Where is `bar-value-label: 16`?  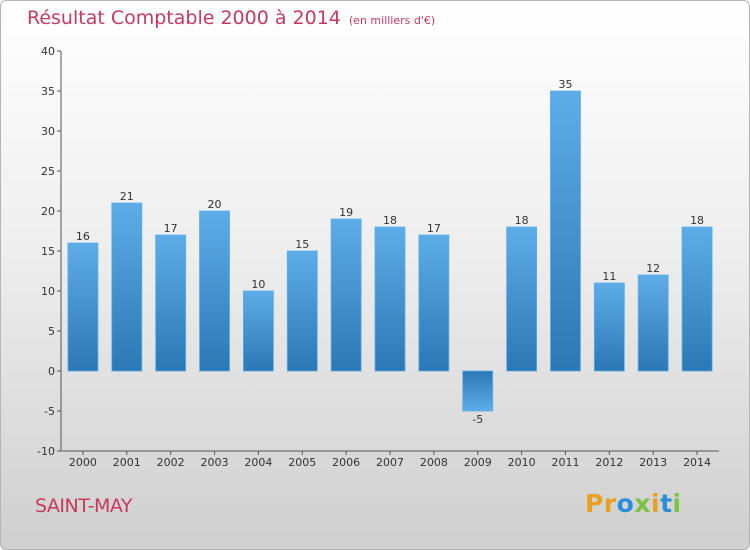
bar-value-label: 16 is located at coordinates (83, 236).